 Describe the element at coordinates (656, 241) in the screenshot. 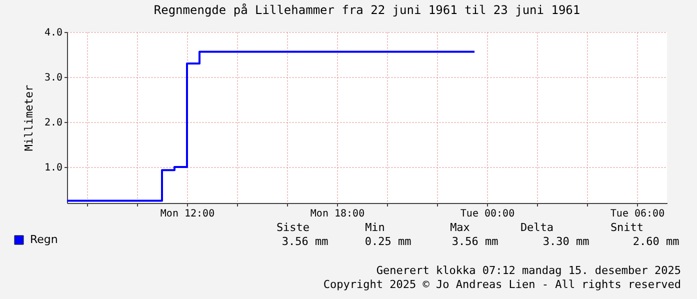

I see `text: 2.60 mm` at that location.